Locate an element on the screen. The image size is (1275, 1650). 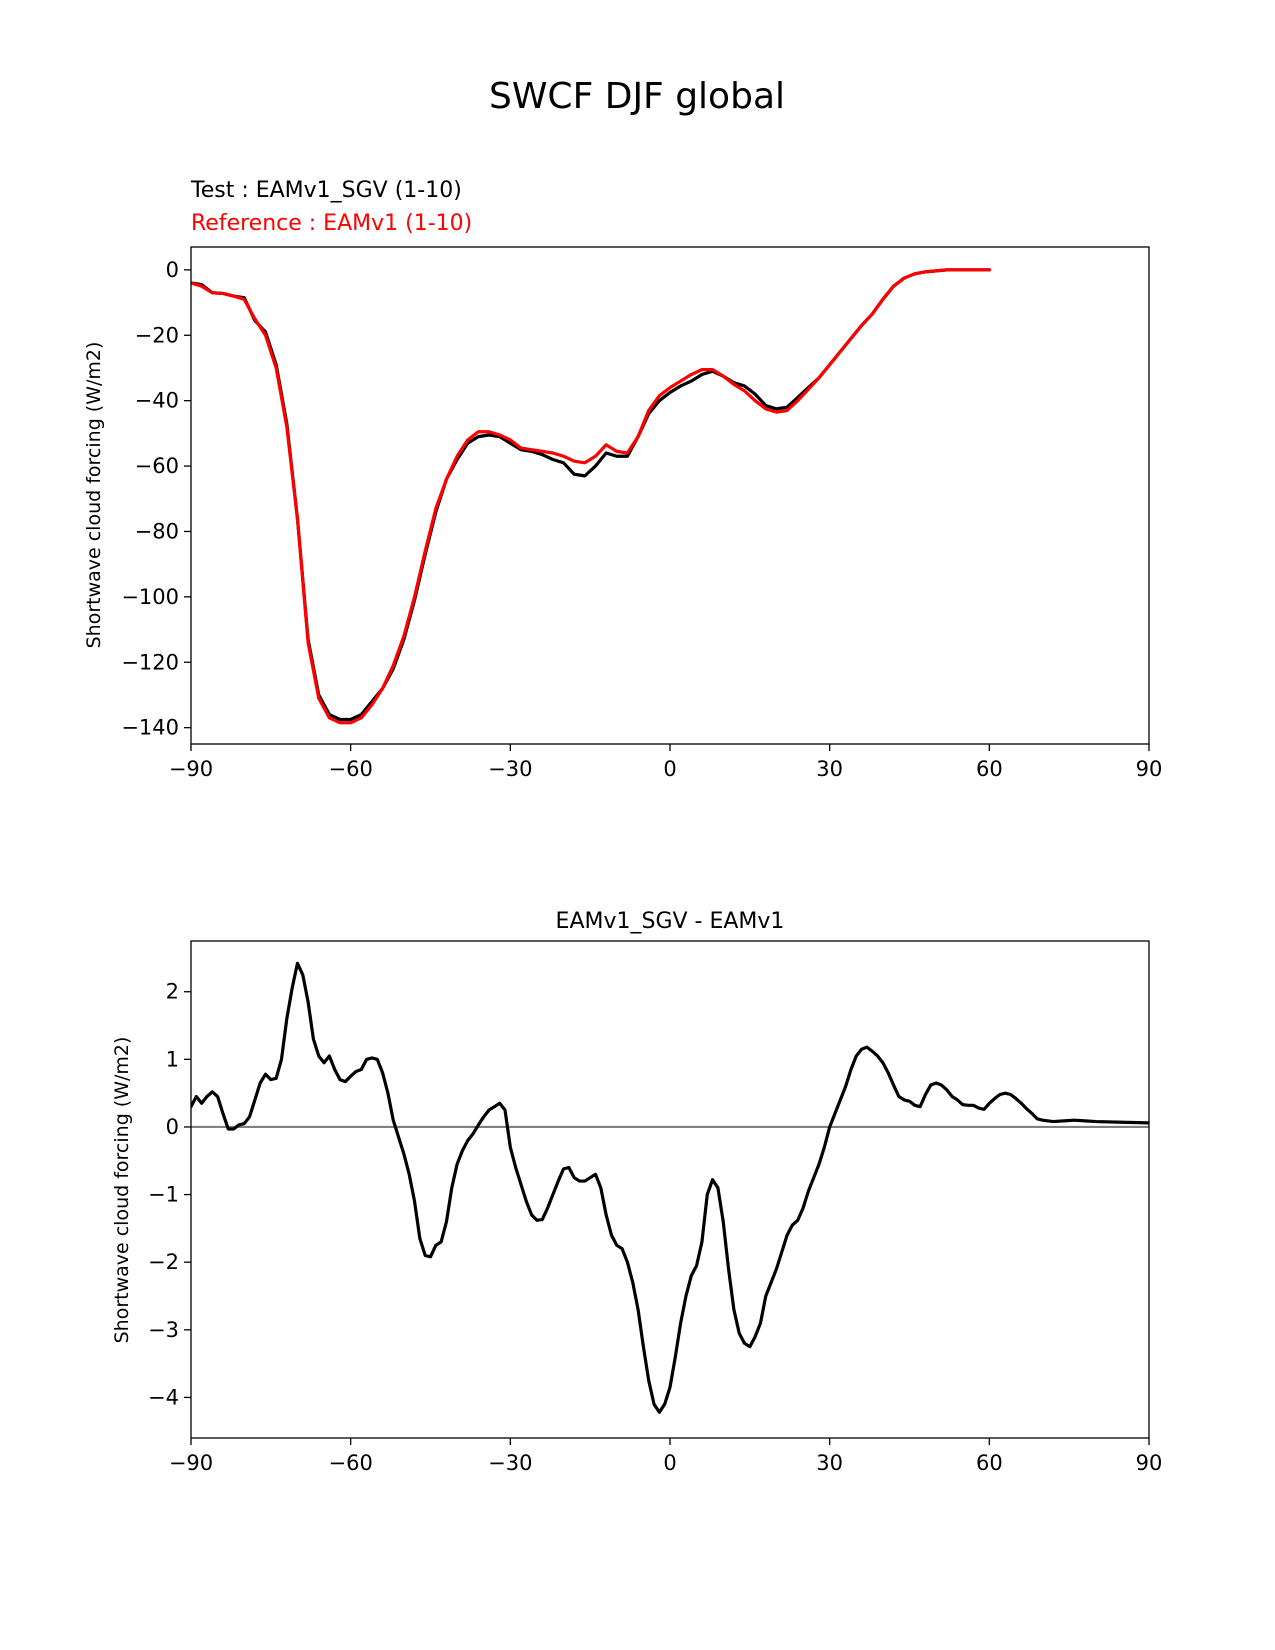
zonal-mean-x-tick-label: −90 is located at coordinates (191, 769).